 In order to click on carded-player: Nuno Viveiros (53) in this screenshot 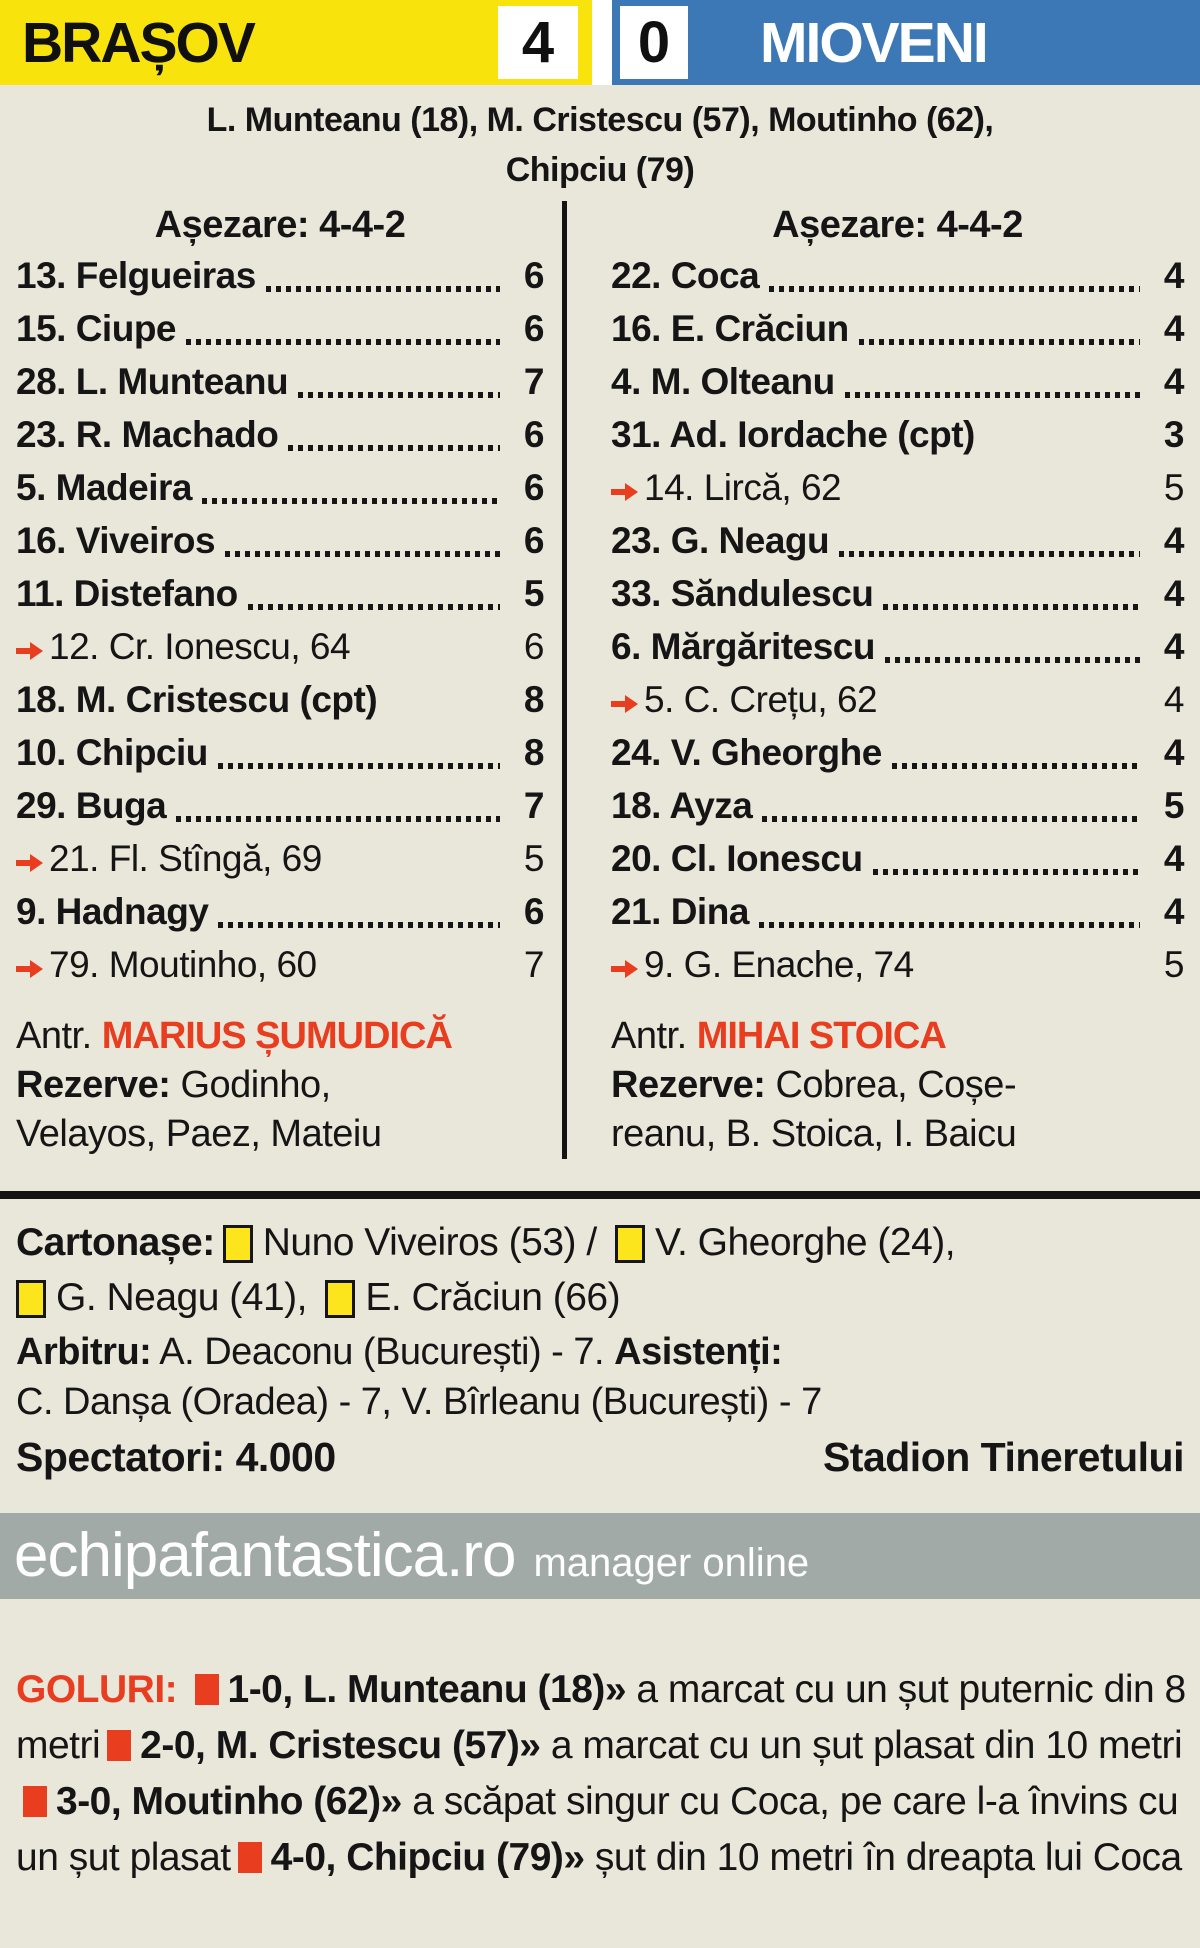, I will do `click(419, 1242)`.